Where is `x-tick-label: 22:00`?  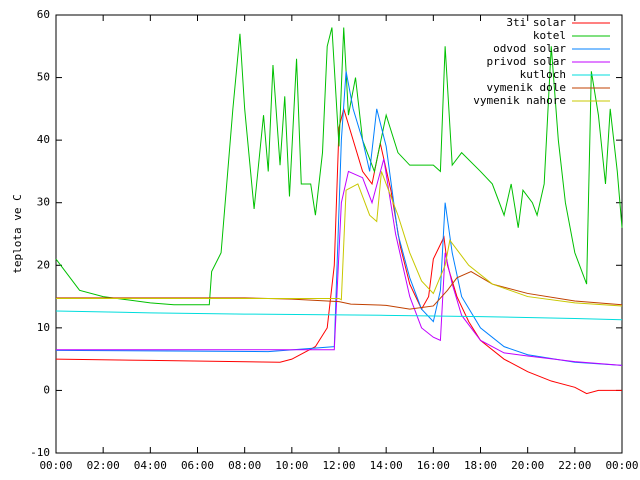 x-tick-label: 22:00 is located at coordinates (574, 465).